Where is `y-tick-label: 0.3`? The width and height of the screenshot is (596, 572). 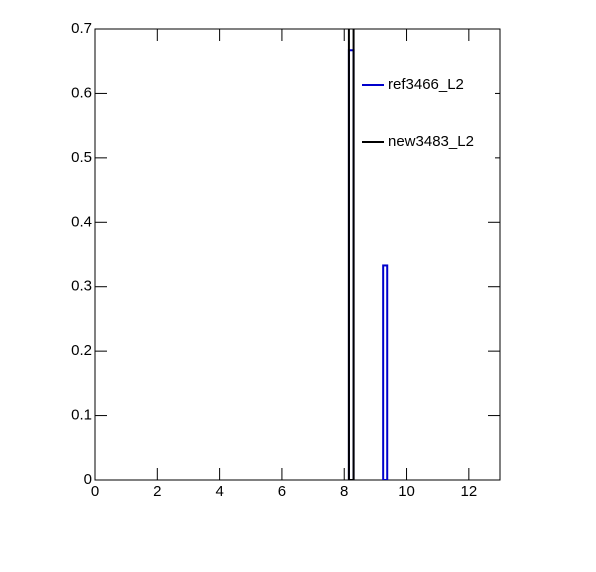 y-tick-label: 0.3 is located at coordinates (81, 286).